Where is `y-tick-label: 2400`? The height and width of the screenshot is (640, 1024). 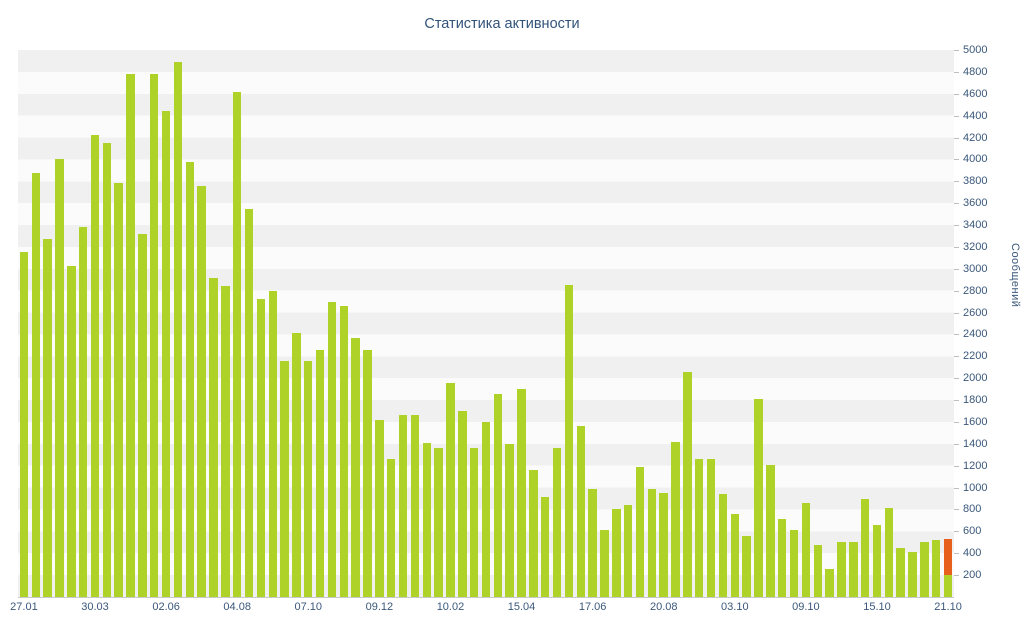 y-tick-label: 2400 is located at coordinates (970, 334).